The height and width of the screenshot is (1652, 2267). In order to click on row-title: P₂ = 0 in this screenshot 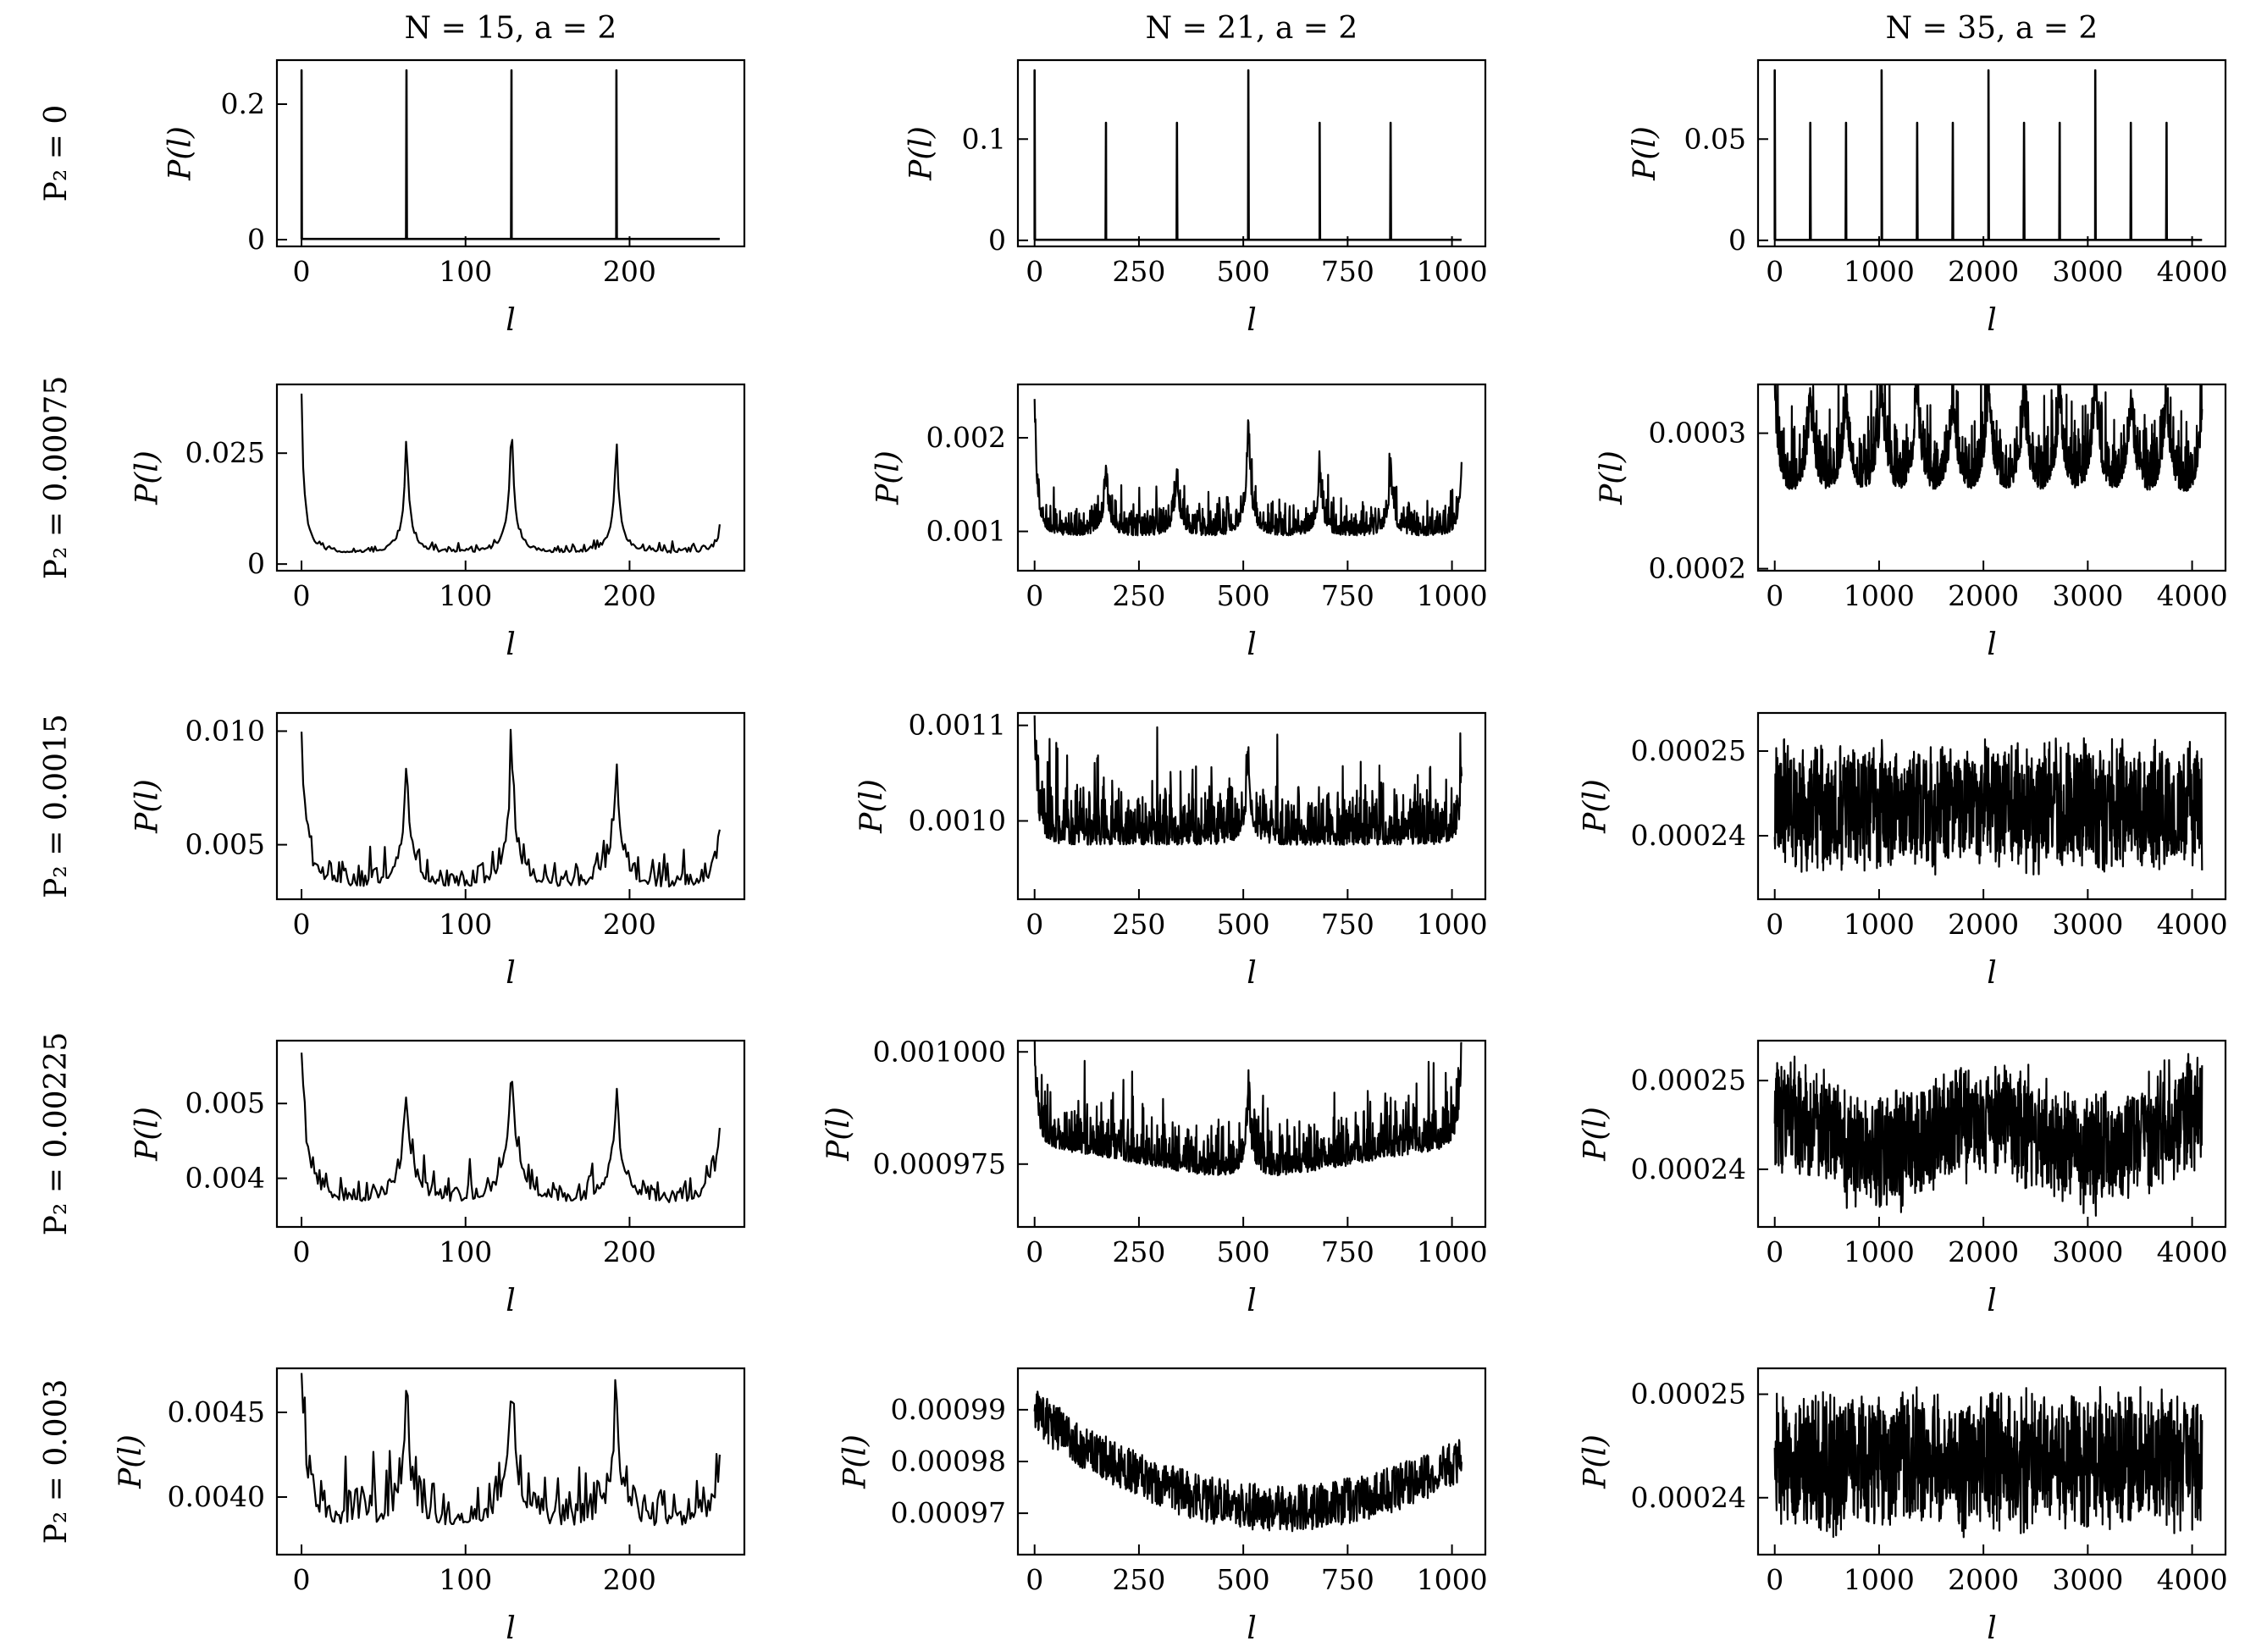, I will do `click(56, 153)`.